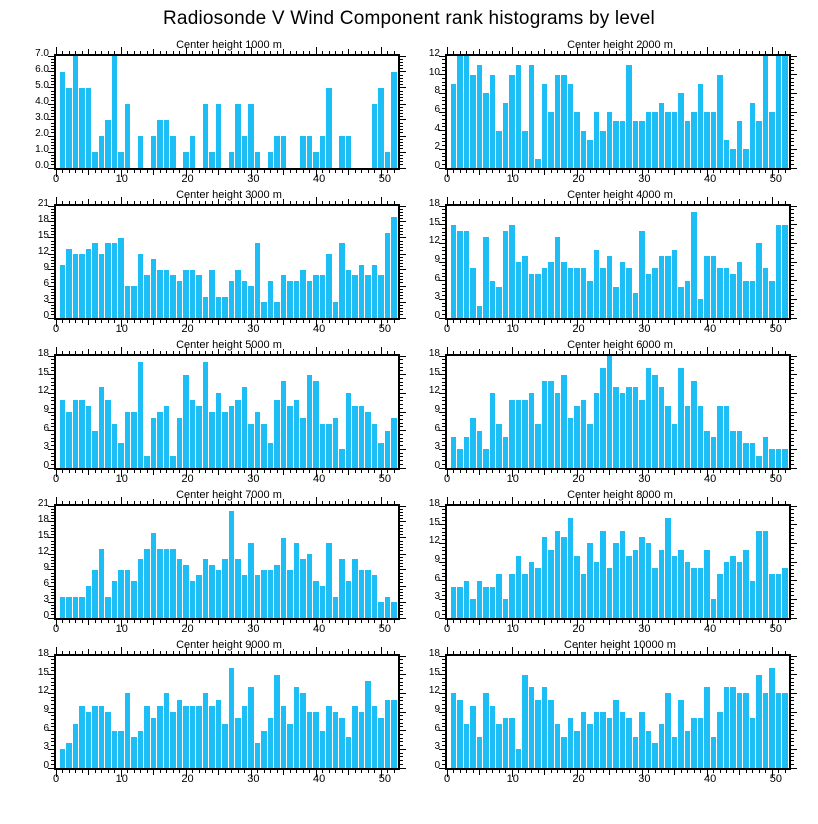 The height and width of the screenshot is (824, 818). What do you see at coordinates (46, 709) in the screenshot?
I see `y-tick-label: 9` at bounding box center [46, 709].